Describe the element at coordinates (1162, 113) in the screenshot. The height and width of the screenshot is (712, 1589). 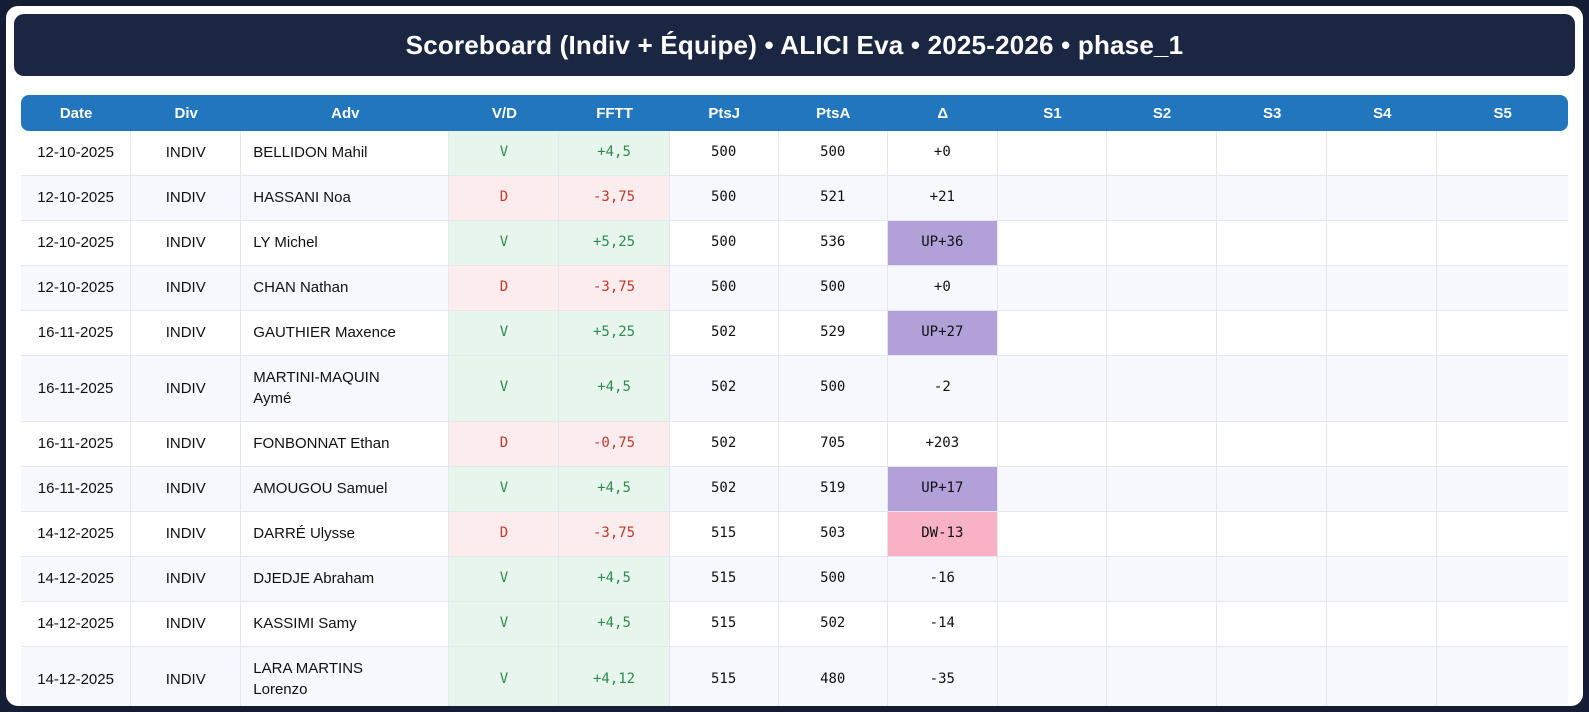
I see `column-header-s2: S2` at that location.